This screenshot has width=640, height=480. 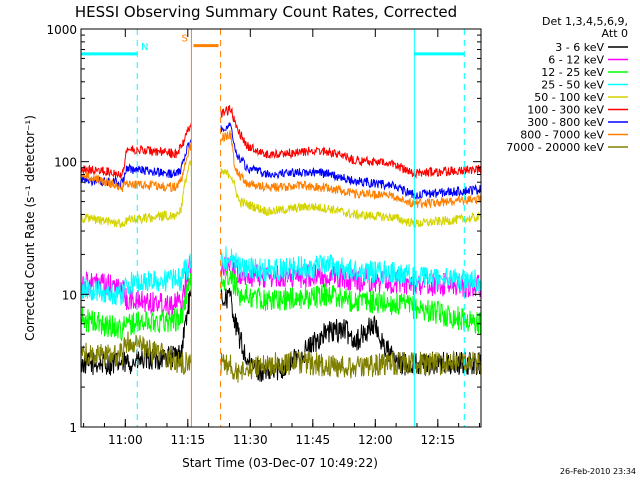 What do you see at coordinates (569, 97) in the screenshot?
I see `legend-label-5: 50 - 100 keV` at bounding box center [569, 97].